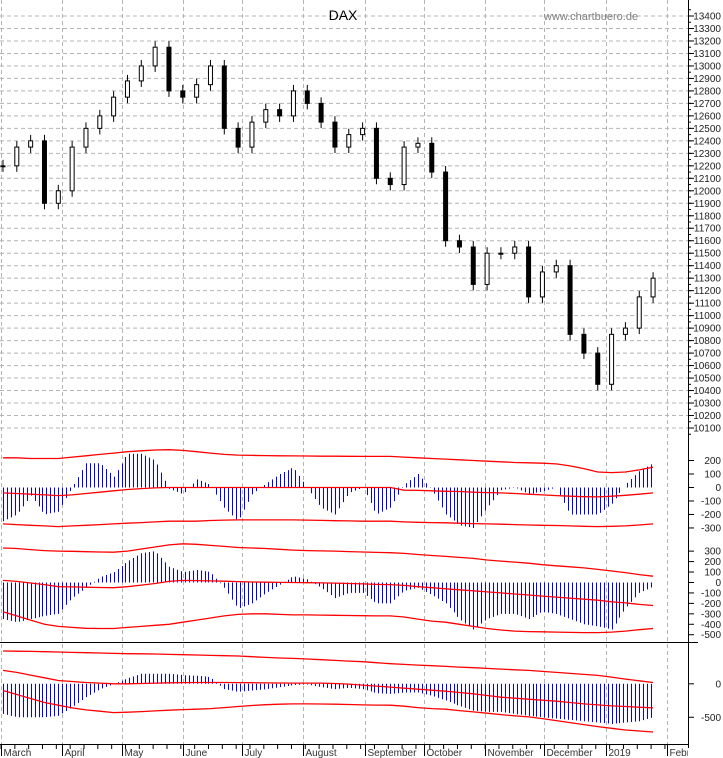 The image size is (723, 758). What do you see at coordinates (570, 753) in the screenshot?
I see `month-label: December` at bounding box center [570, 753].